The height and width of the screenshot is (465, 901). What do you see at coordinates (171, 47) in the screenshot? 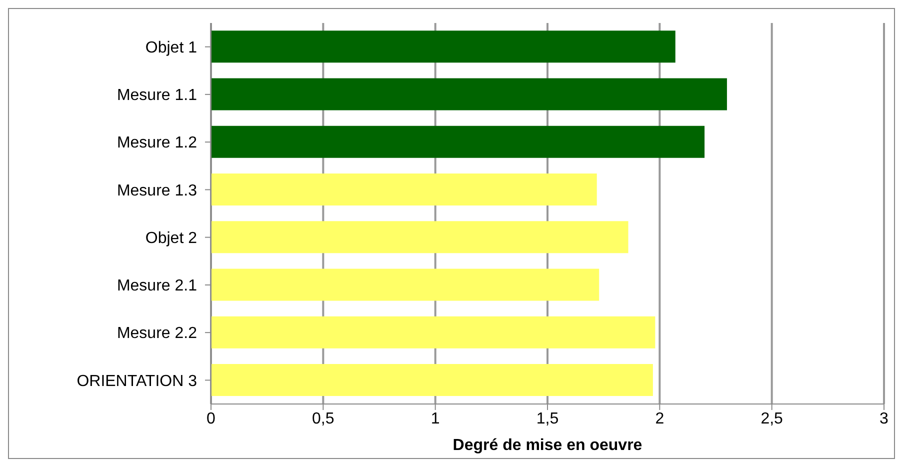
I see `y-tick-label: Objet 1` at bounding box center [171, 47].